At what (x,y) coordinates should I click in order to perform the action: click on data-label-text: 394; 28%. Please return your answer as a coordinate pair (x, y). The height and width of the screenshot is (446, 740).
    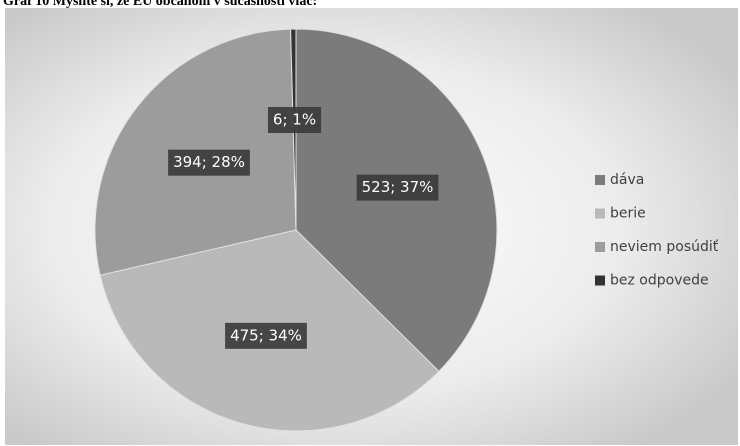
    Looking at the image, I should click on (209, 162).